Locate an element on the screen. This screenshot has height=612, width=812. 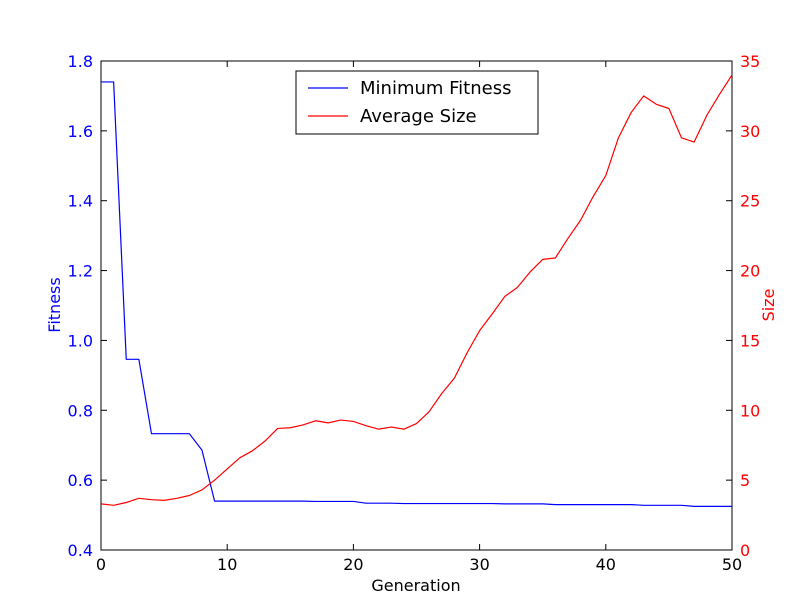
x-axis-label: Generation is located at coordinates (415, 585).